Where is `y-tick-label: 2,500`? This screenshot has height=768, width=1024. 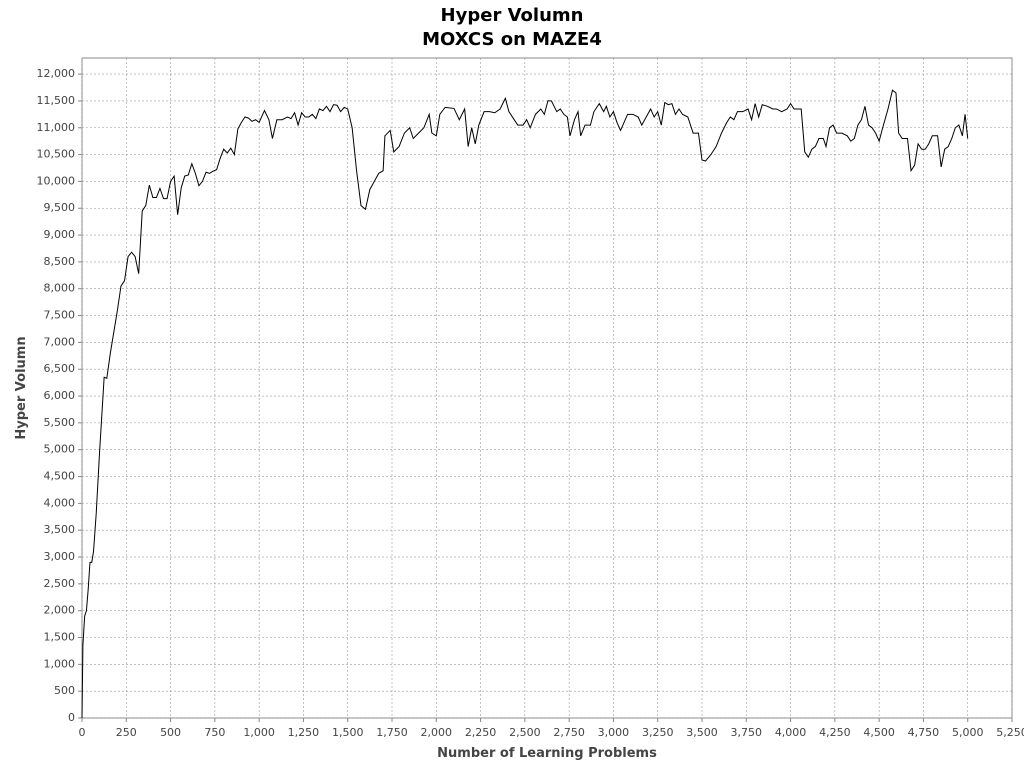 y-tick-label: 2,500 is located at coordinates (60, 583).